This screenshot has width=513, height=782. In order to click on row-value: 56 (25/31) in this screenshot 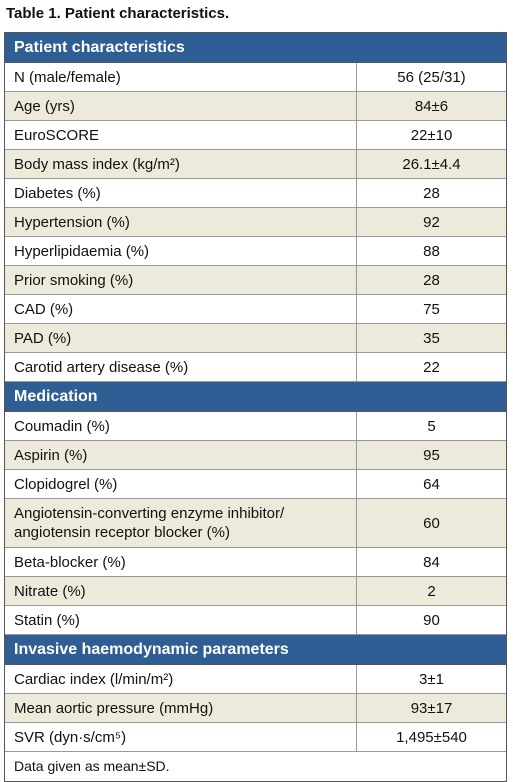, I will do `click(431, 77)`.